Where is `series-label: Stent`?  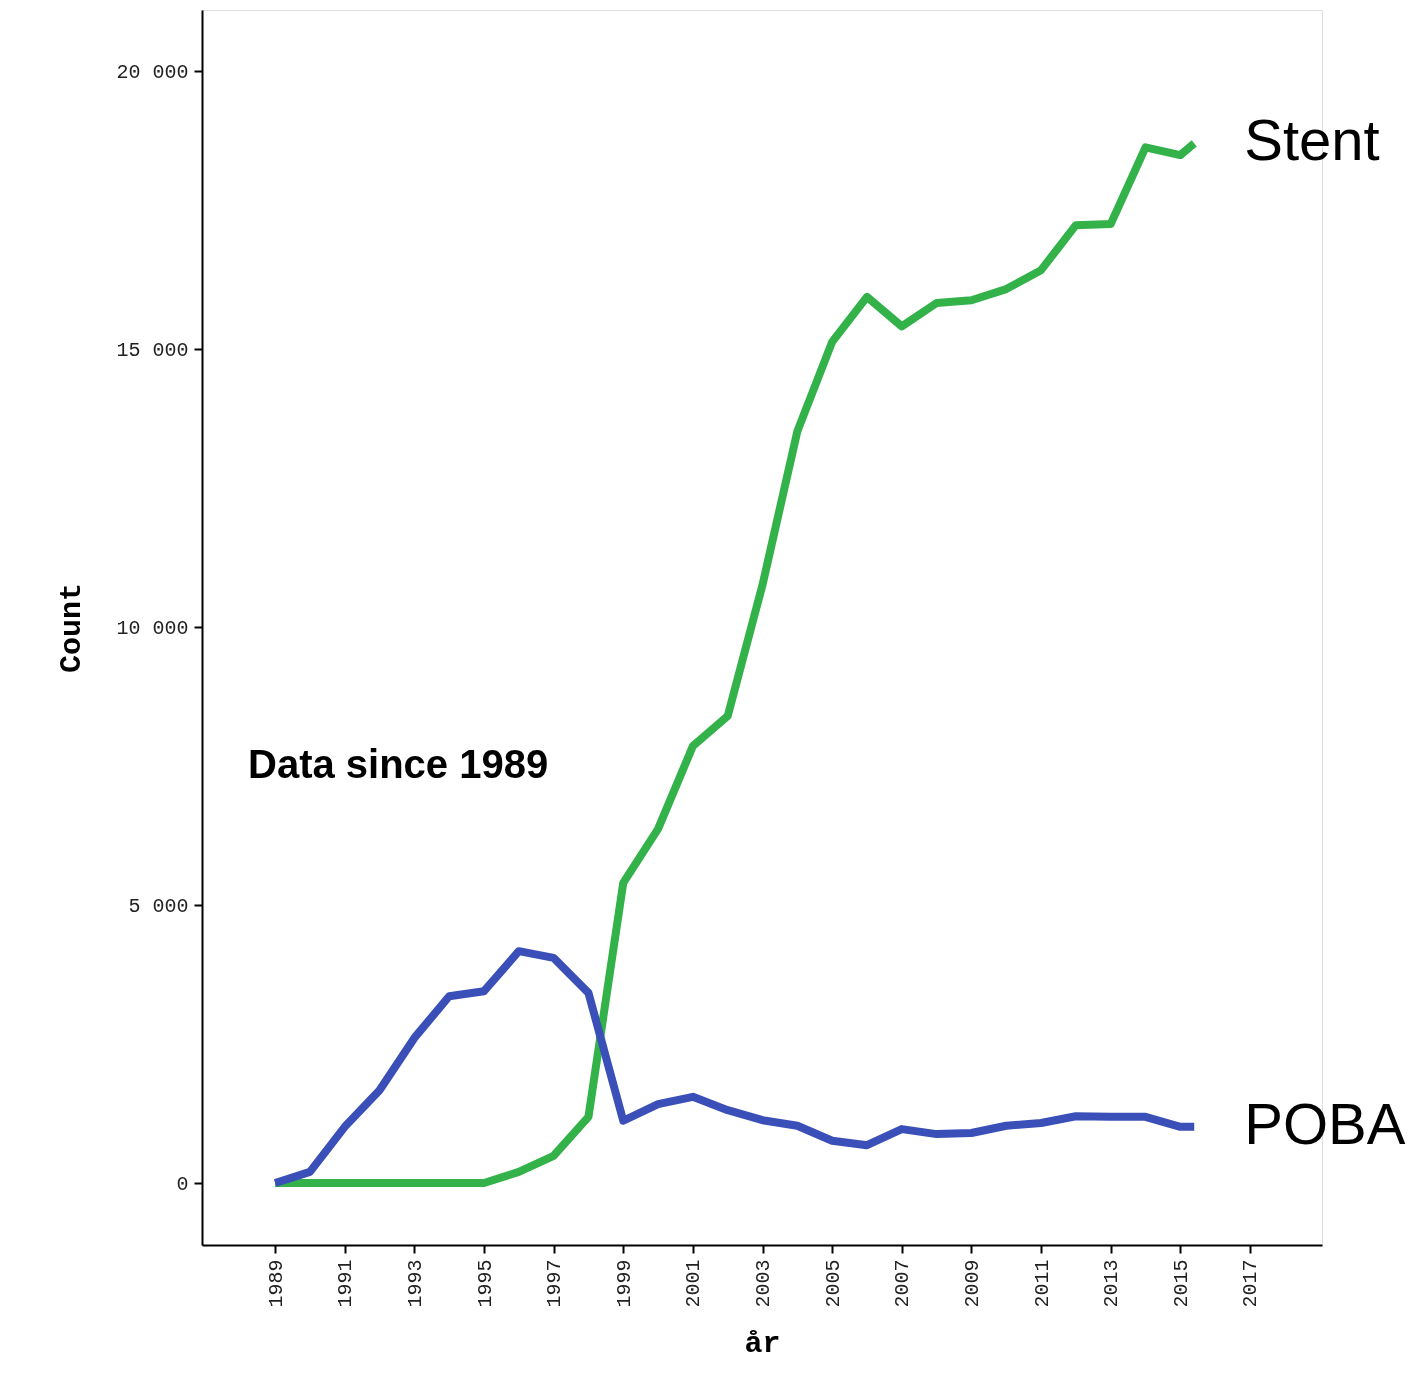
series-label: Stent is located at coordinates (1312, 140).